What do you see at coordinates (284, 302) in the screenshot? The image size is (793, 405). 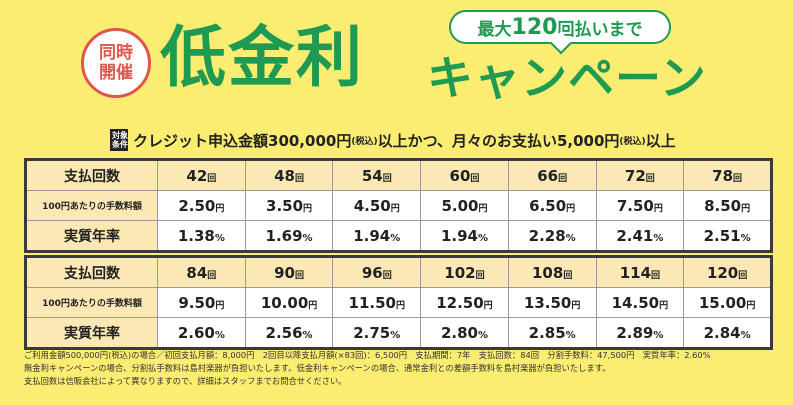 I see `fee-cell-value: 10.00` at bounding box center [284, 302].